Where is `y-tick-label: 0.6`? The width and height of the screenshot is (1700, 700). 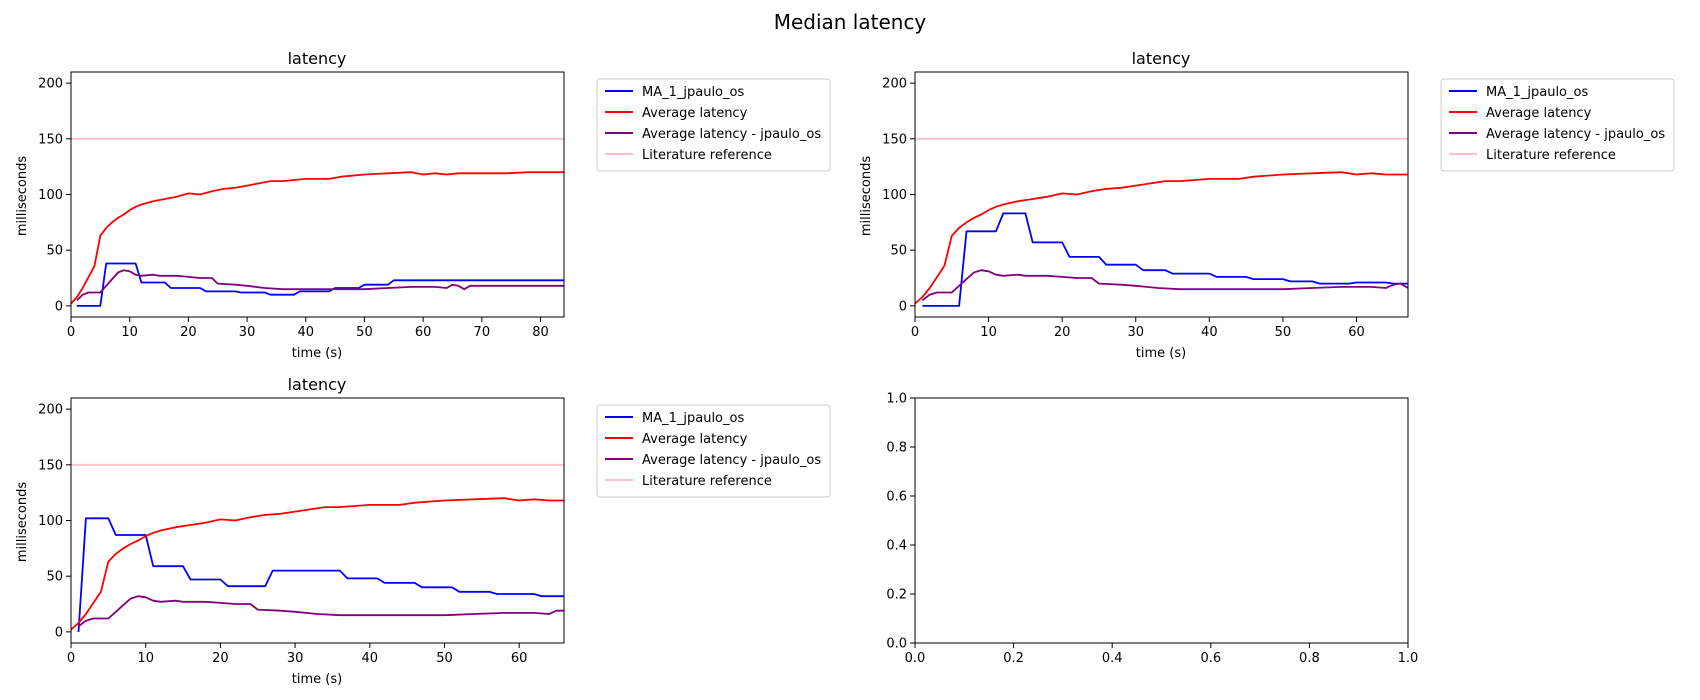 y-tick-label: 0.6 is located at coordinates (896, 497).